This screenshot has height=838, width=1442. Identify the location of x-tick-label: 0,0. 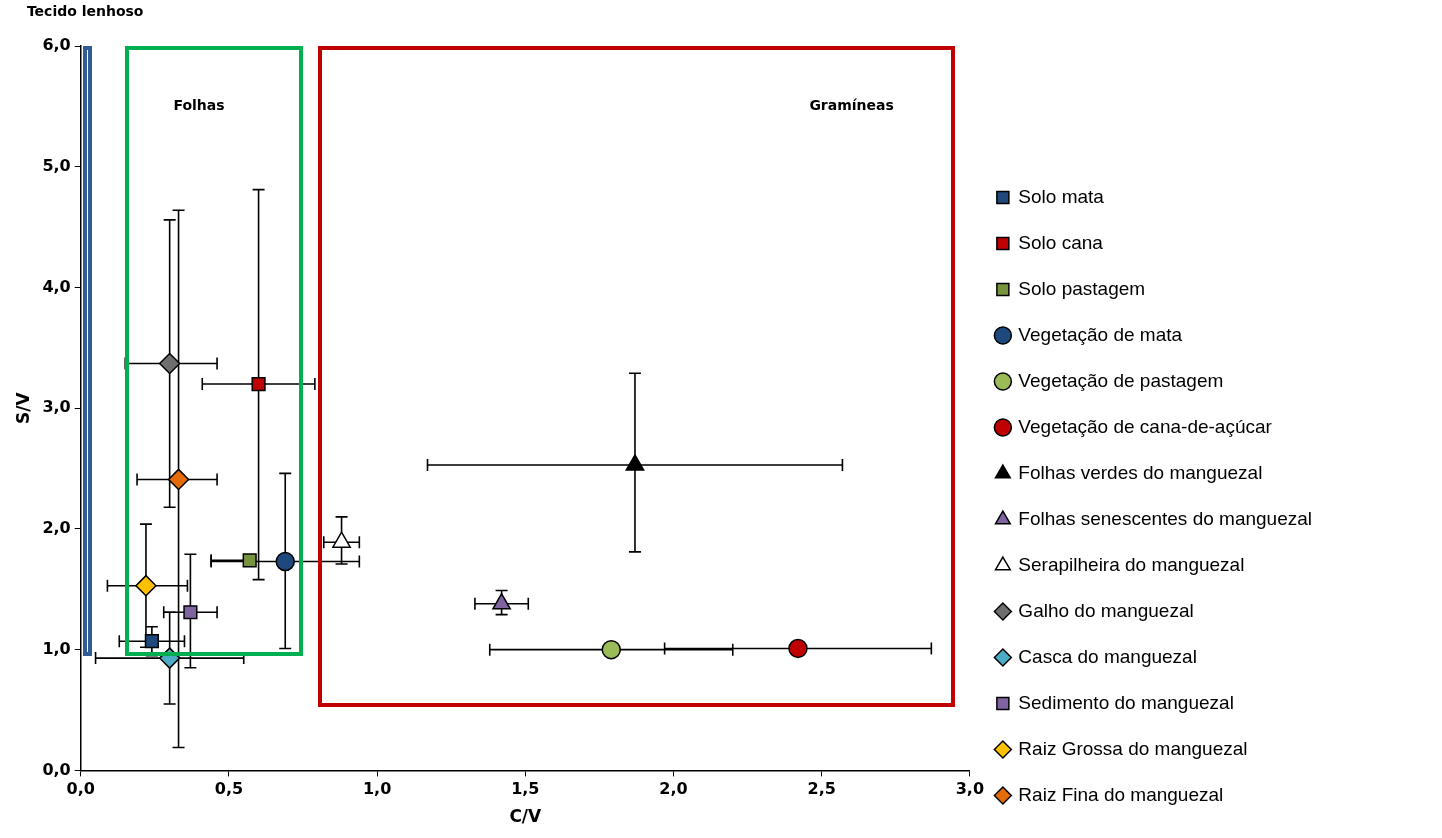
(80, 789).